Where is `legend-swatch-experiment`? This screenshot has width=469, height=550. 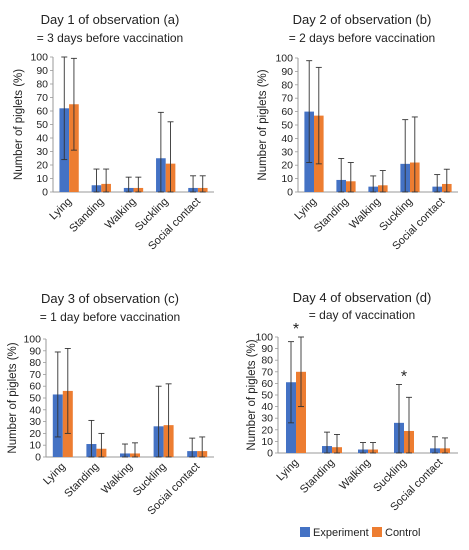
legend-swatch-experiment is located at coordinates (305, 532).